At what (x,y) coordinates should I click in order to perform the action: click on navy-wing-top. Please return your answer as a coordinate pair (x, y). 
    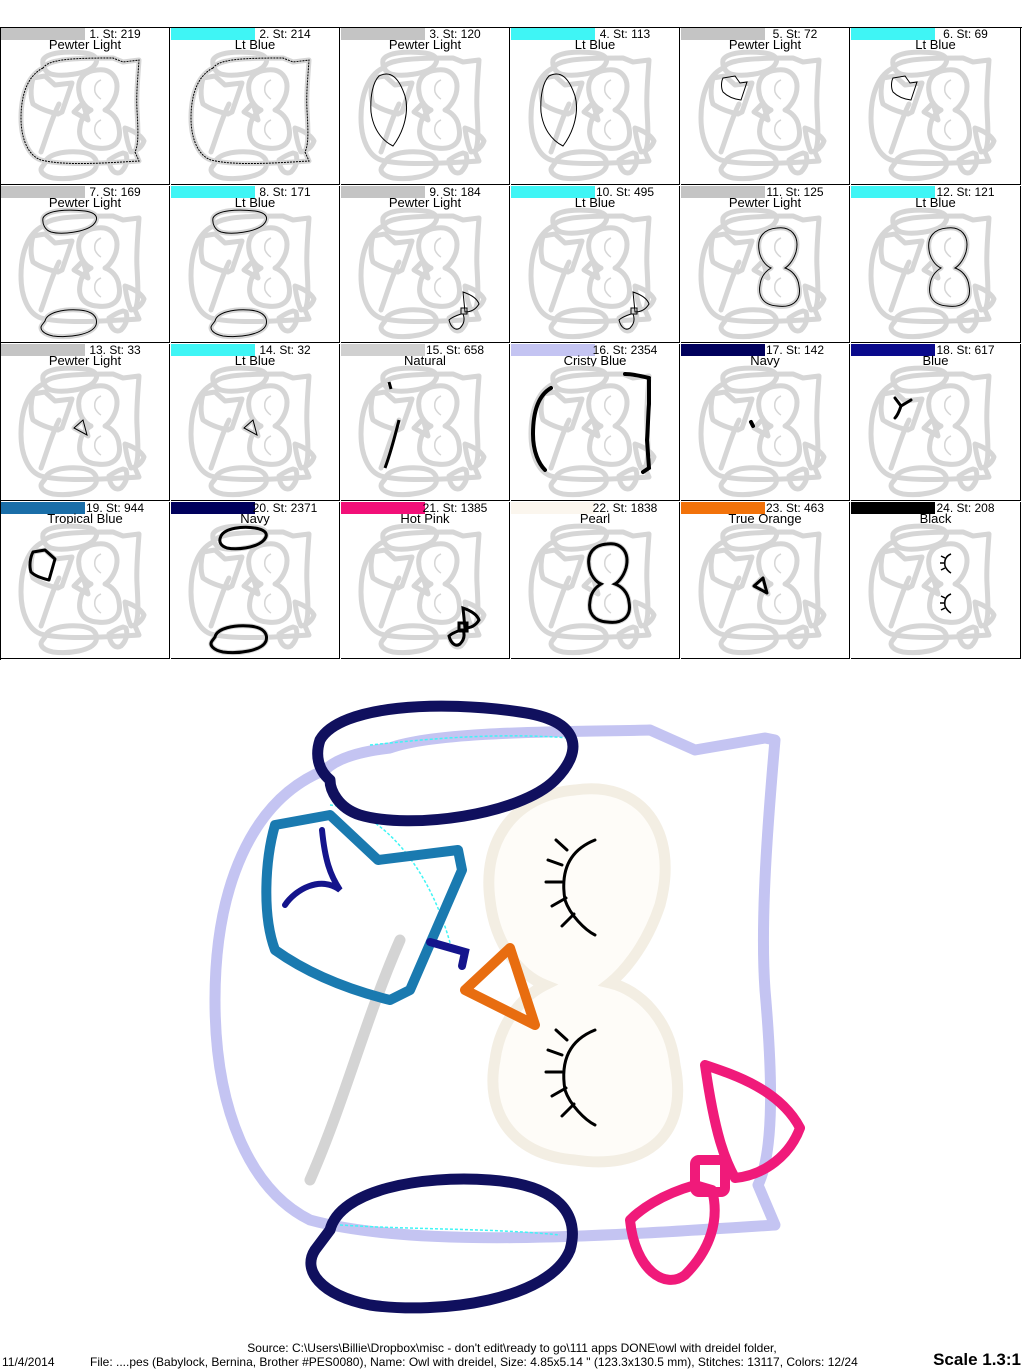
    Looking at the image, I should click on (445, 763).